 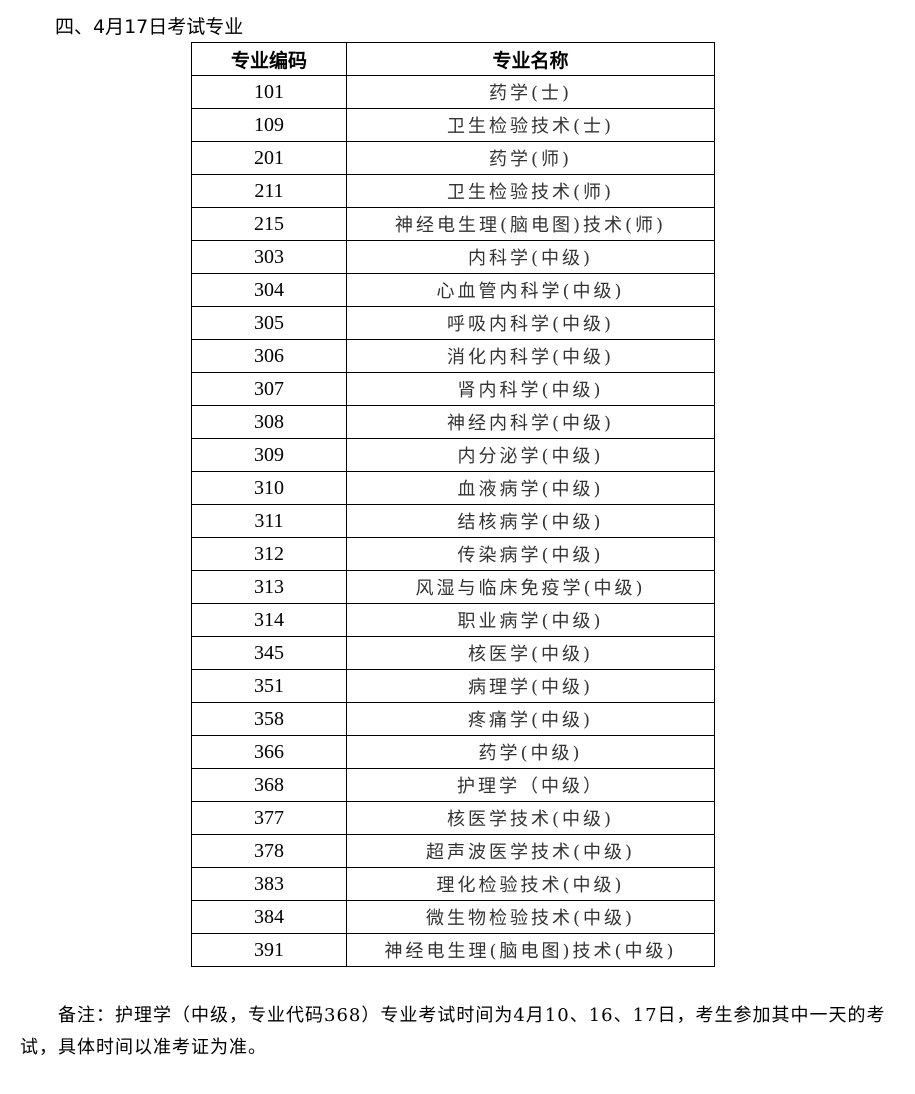 I want to click on header-code: 专业编码, so click(x=269, y=59).